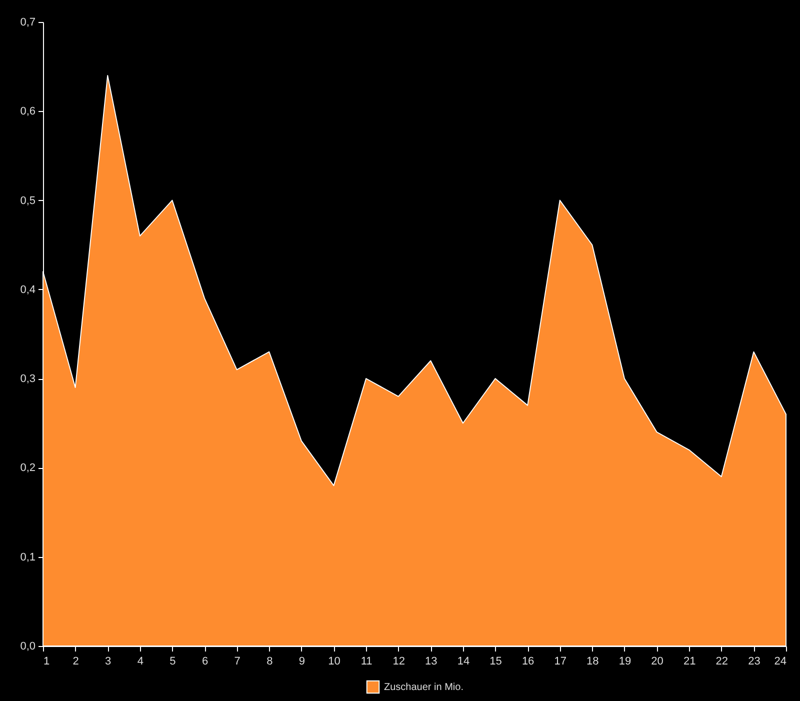 This screenshot has height=701, width=800. What do you see at coordinates (28, 290) in the screenshot?
I see `y-tick-label: 0,4` at bounding box center [28, 290].